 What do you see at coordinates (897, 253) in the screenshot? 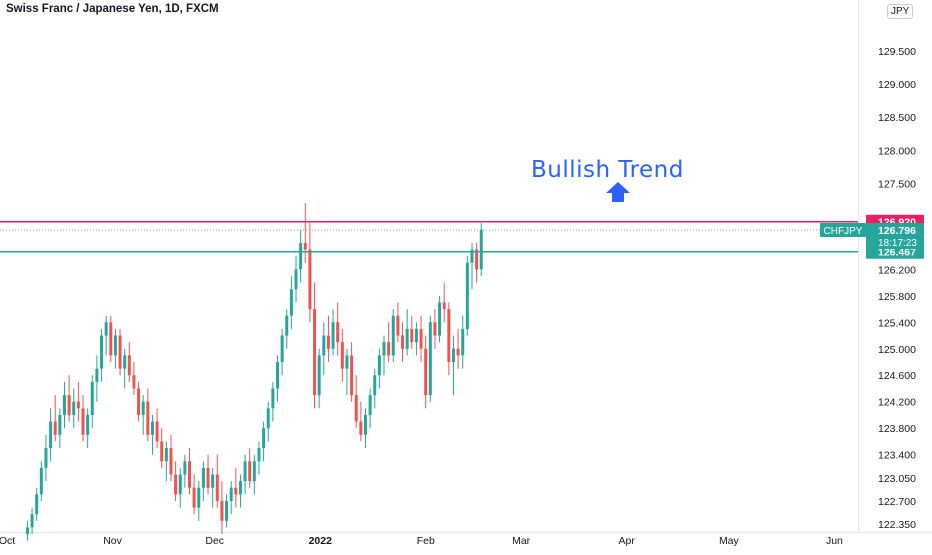
I see `support-label: 126.467` at bounding box center [897, 253].